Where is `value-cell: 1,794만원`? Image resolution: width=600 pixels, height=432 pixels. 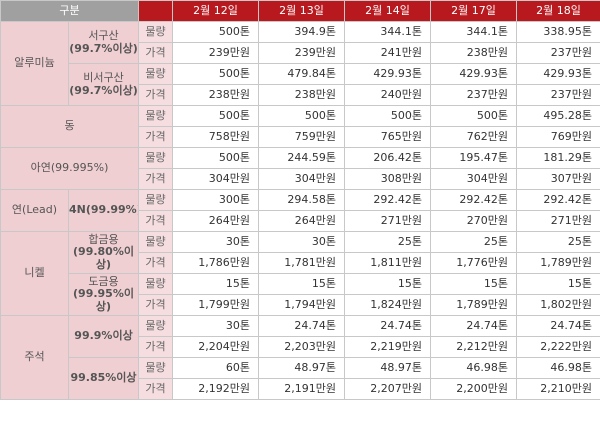
value-cell: 1,794만원 is located at coordinates (301, 305).